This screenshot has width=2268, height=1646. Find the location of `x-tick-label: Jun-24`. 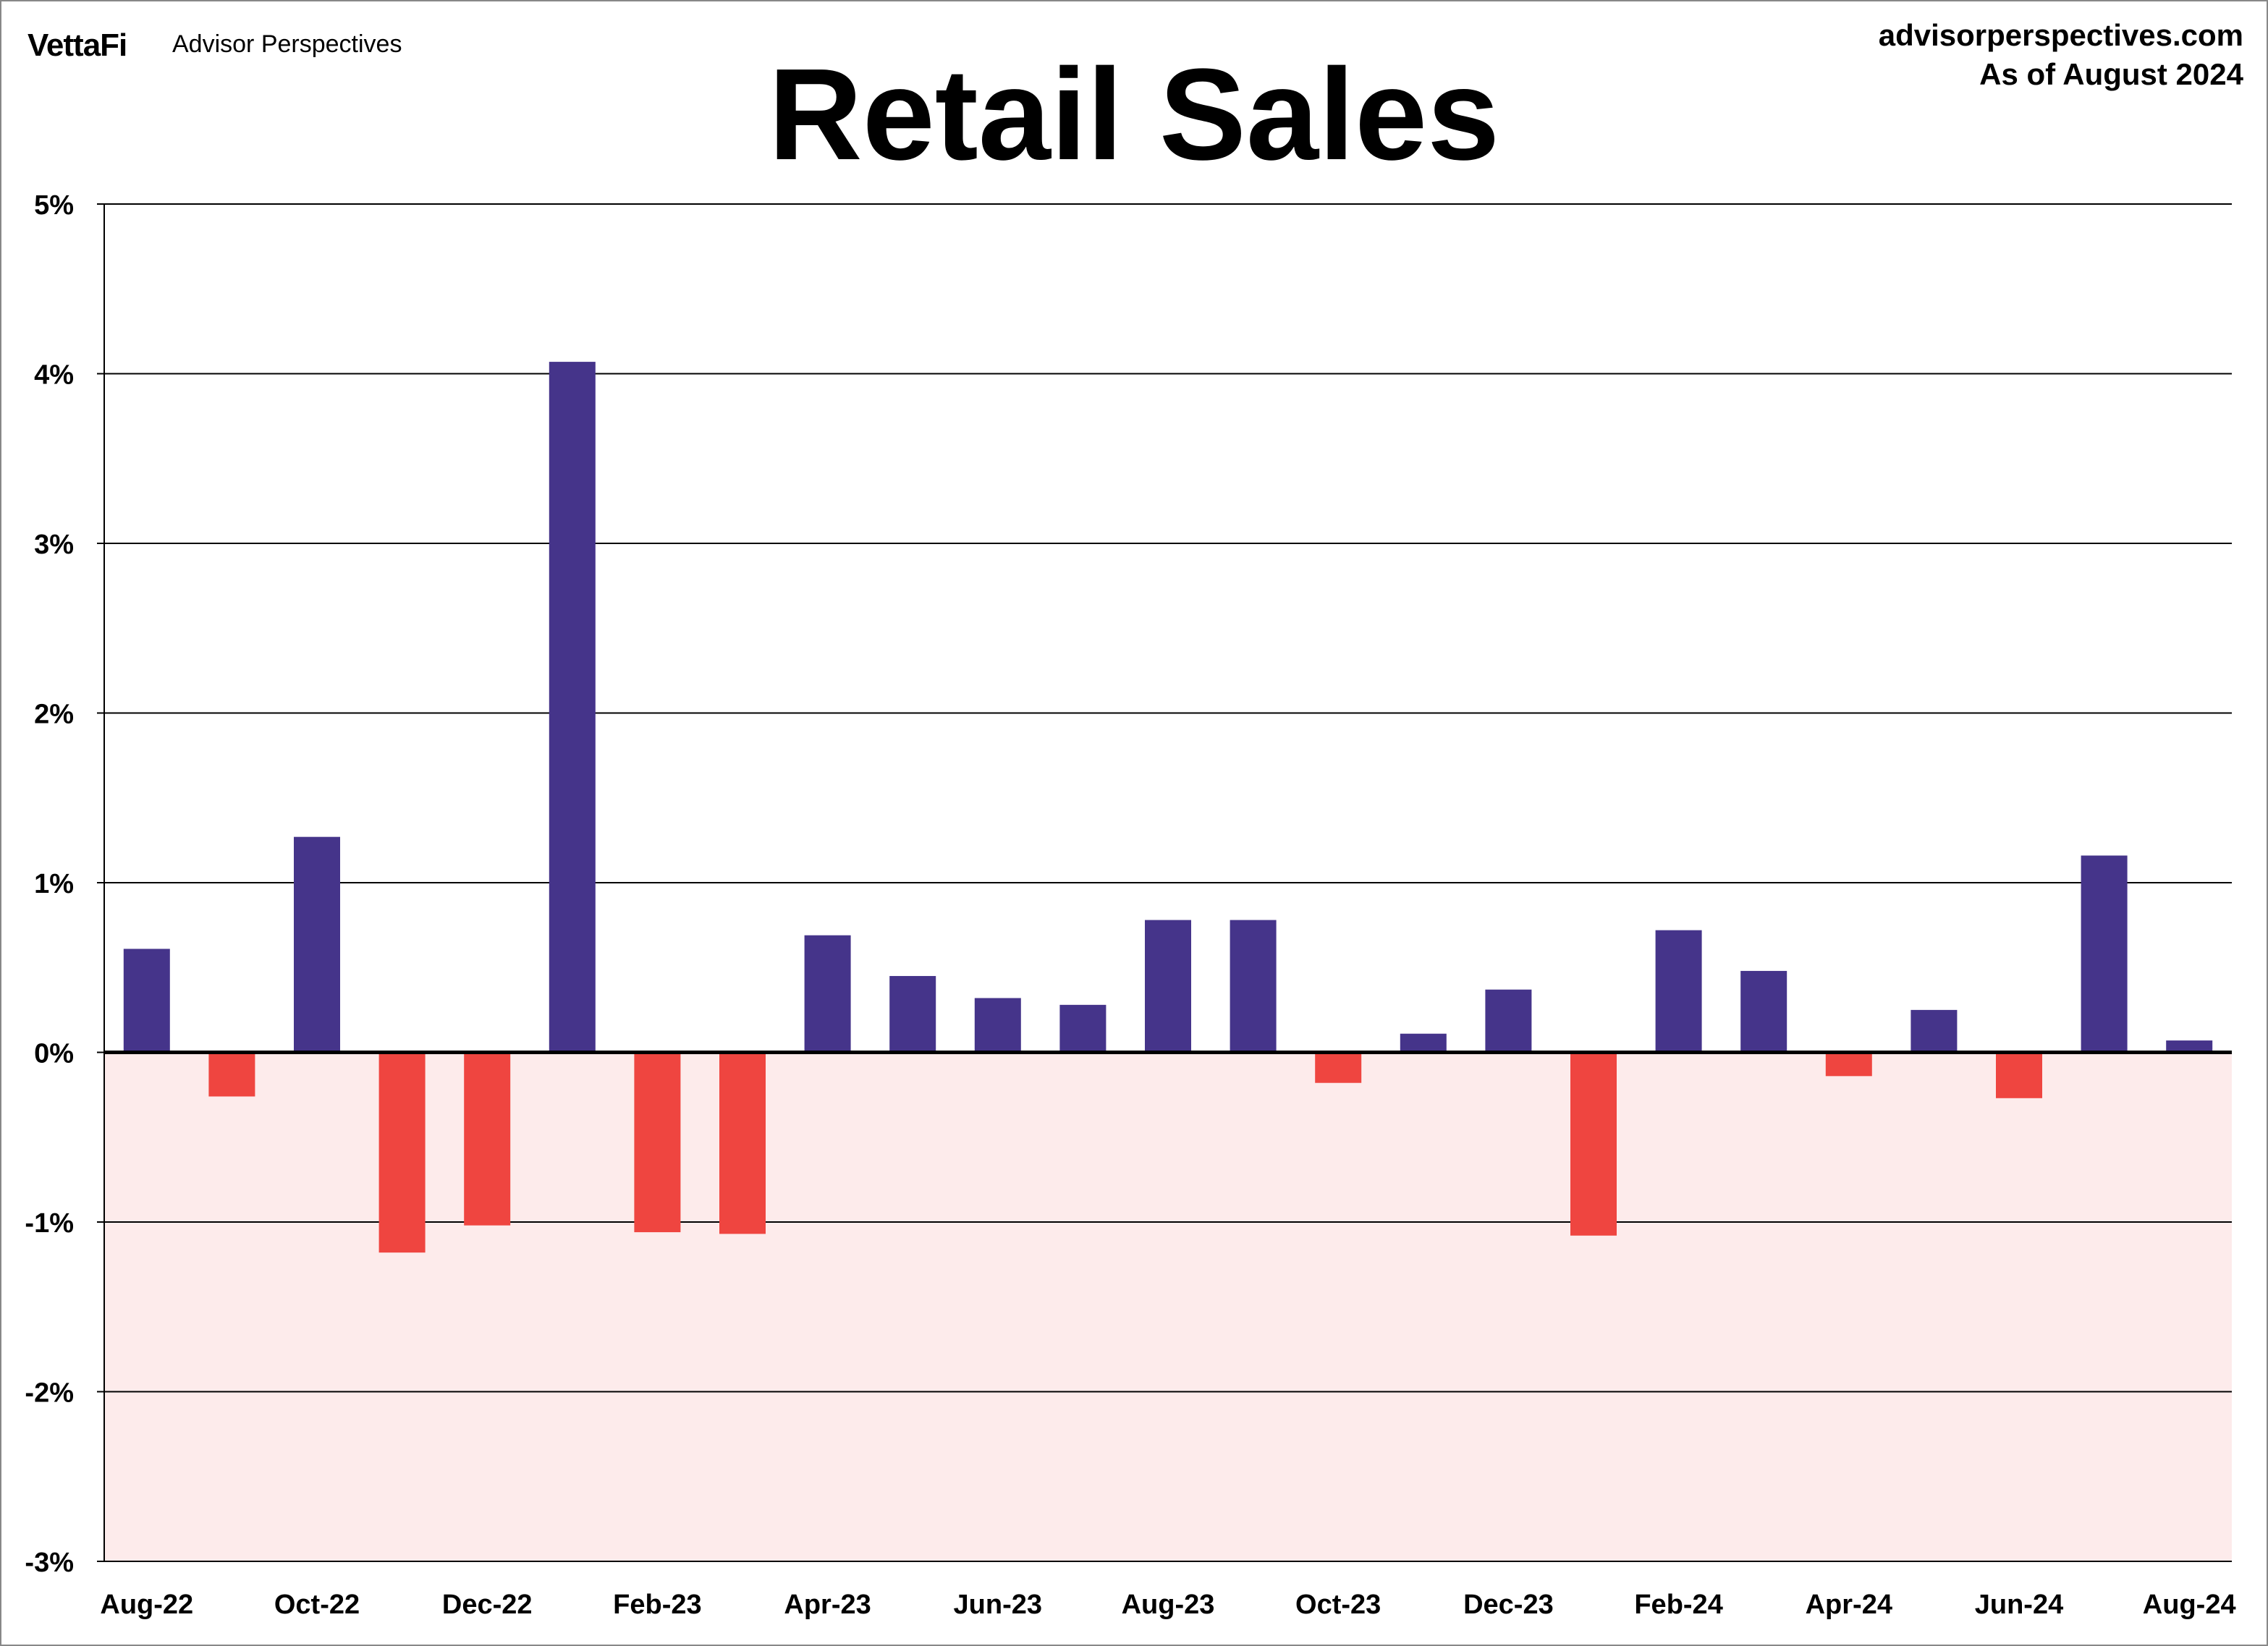

x-tick-label: Jun-24 is located at coordinates (2019, 1605).